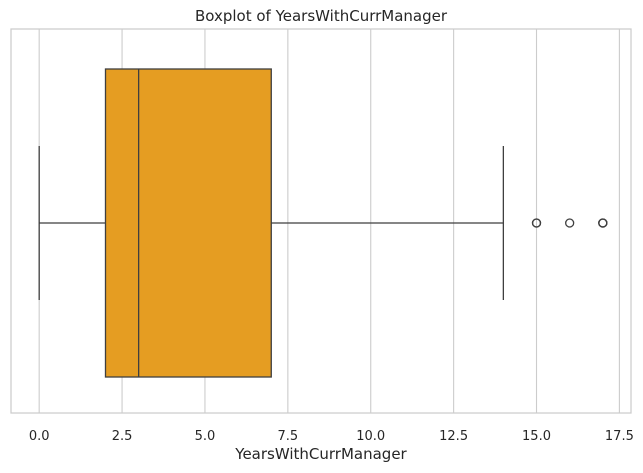 The image size is (643, 473). I want to click on x-tick-label: 7.5, so click(288, 436).